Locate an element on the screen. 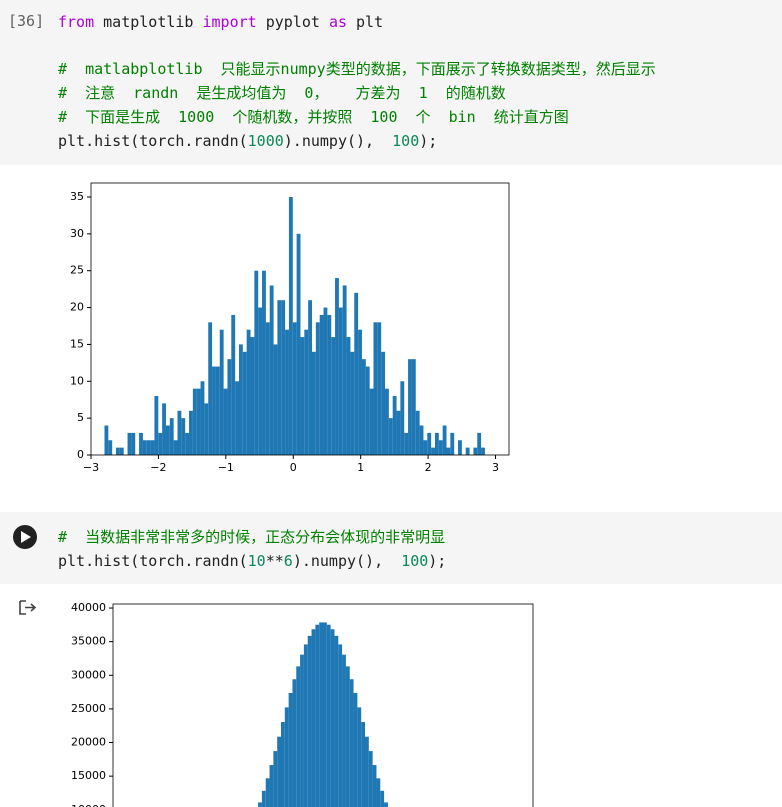 The image size is (782, 807). code-token: plt is located at coordinates (365, 22).